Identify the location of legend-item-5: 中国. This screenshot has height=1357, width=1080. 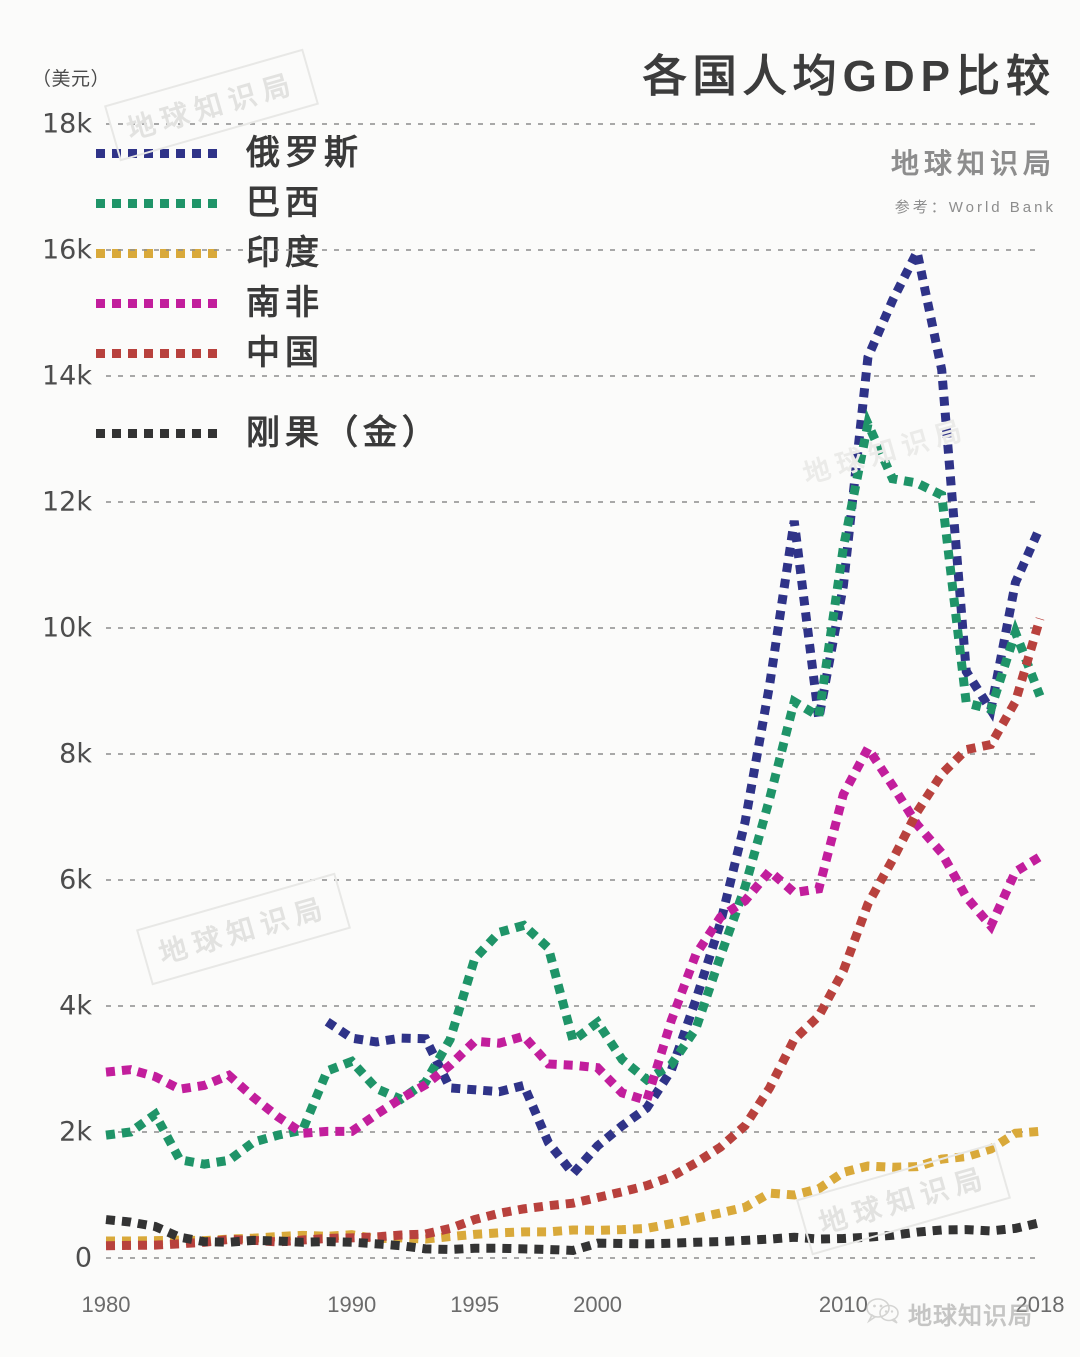
(268, 353).